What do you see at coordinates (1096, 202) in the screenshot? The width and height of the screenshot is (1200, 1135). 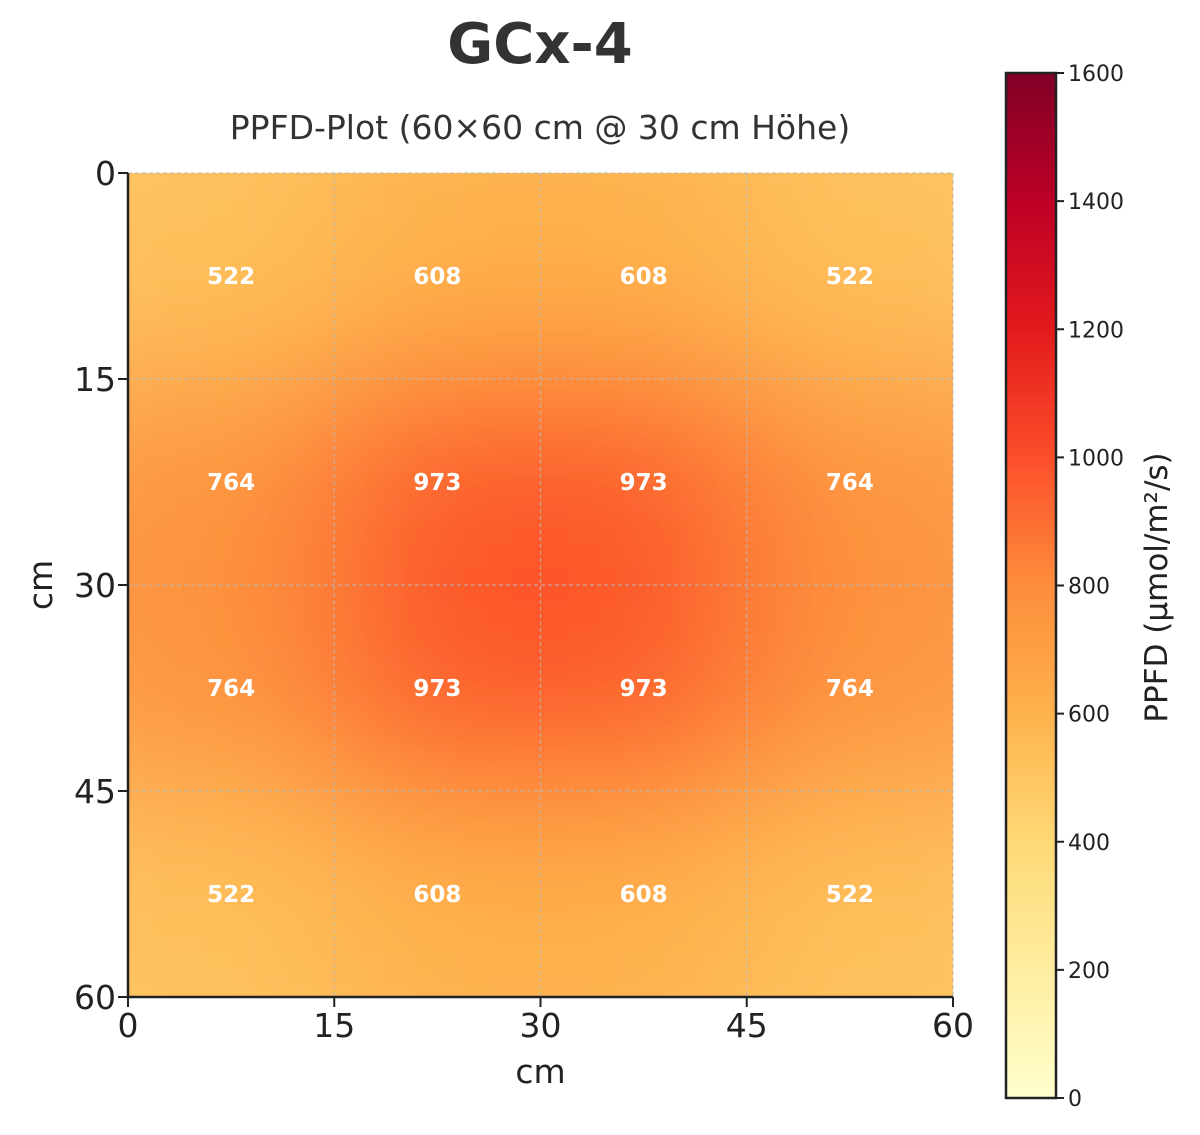 I see `colorbar-tick-label: 1400` at bounding box center [1096, 202].